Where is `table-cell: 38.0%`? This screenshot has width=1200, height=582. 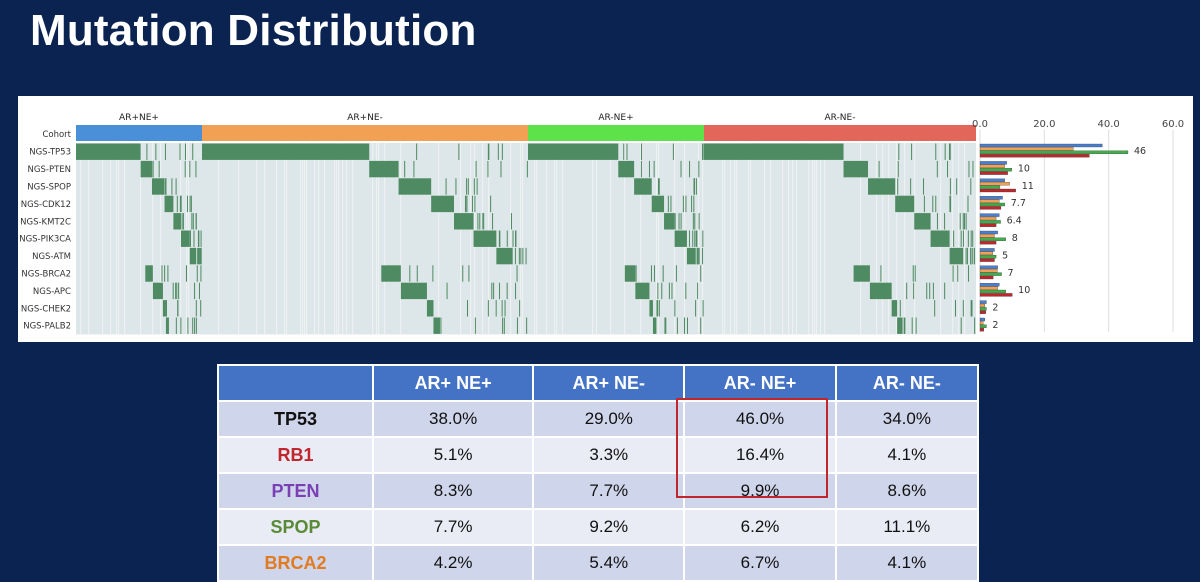
table-cell: 38.0% is located at coordinates (453, 419).